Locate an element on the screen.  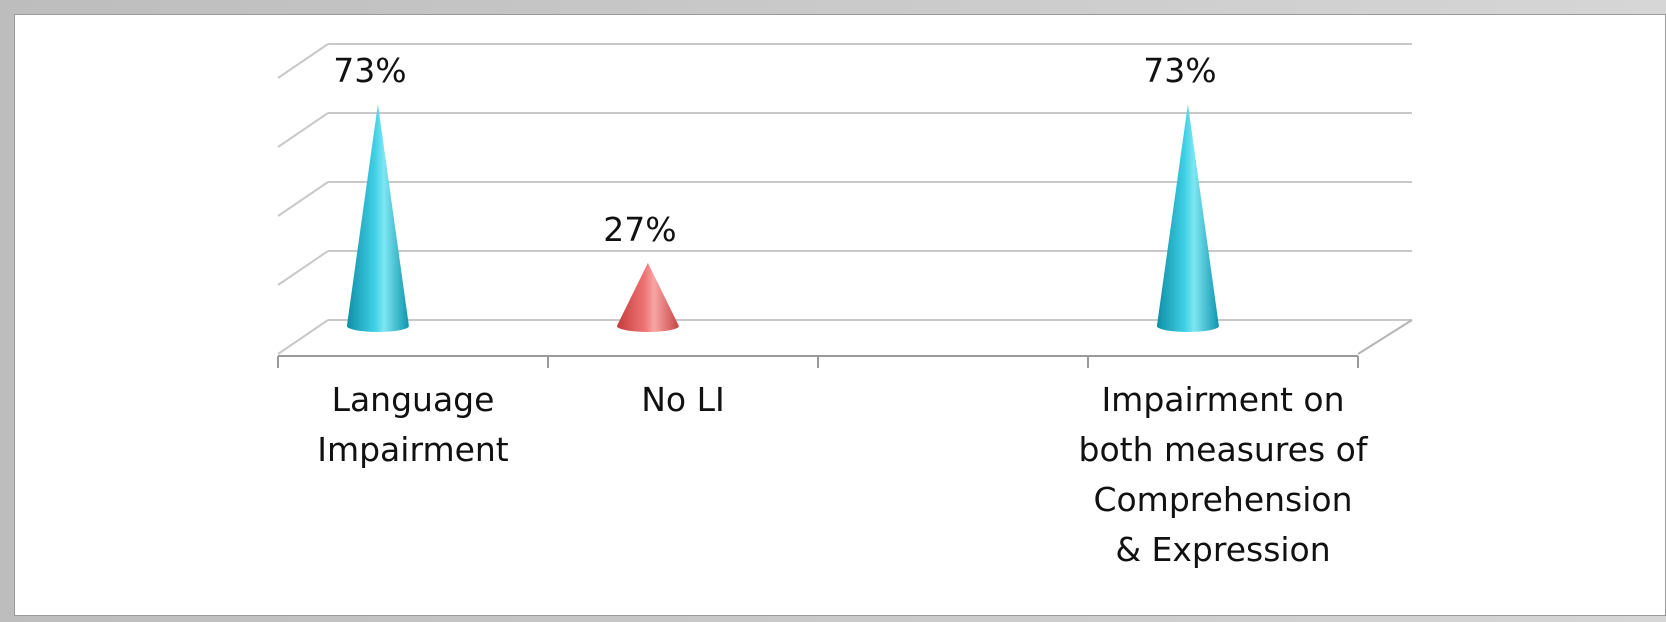
category-label: Language Impairment is located at coordinates (413, 424).